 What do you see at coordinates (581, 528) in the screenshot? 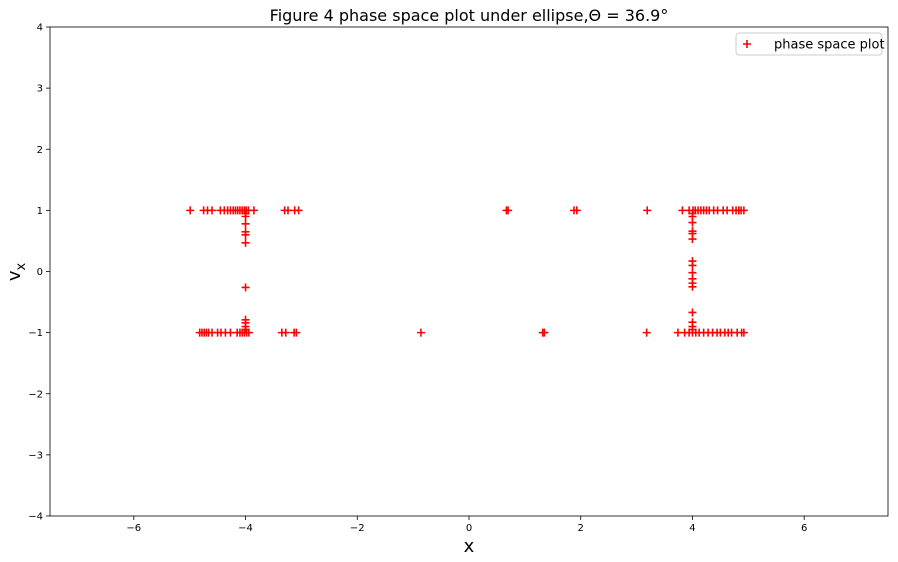
I see `x-tick-label: 2` at bounding box center [581, 528].